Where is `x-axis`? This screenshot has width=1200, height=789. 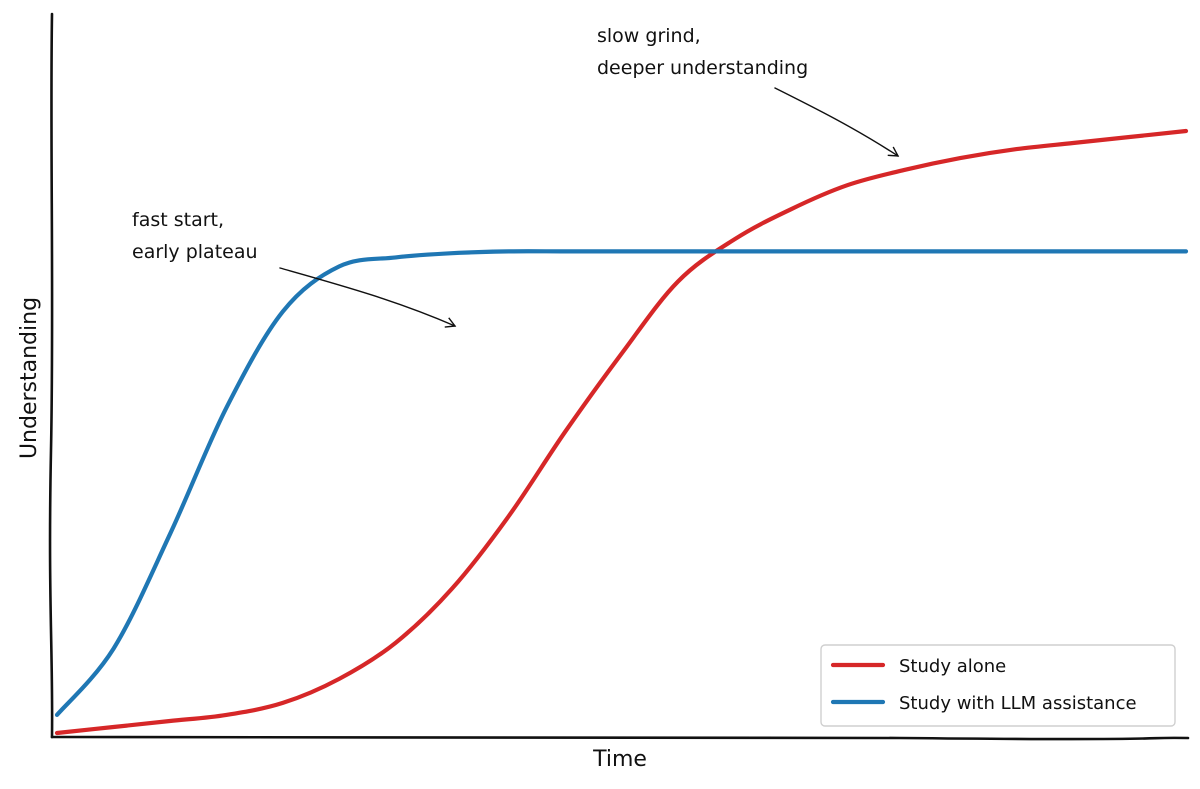 x-axis is located at coordinates (620, 738).